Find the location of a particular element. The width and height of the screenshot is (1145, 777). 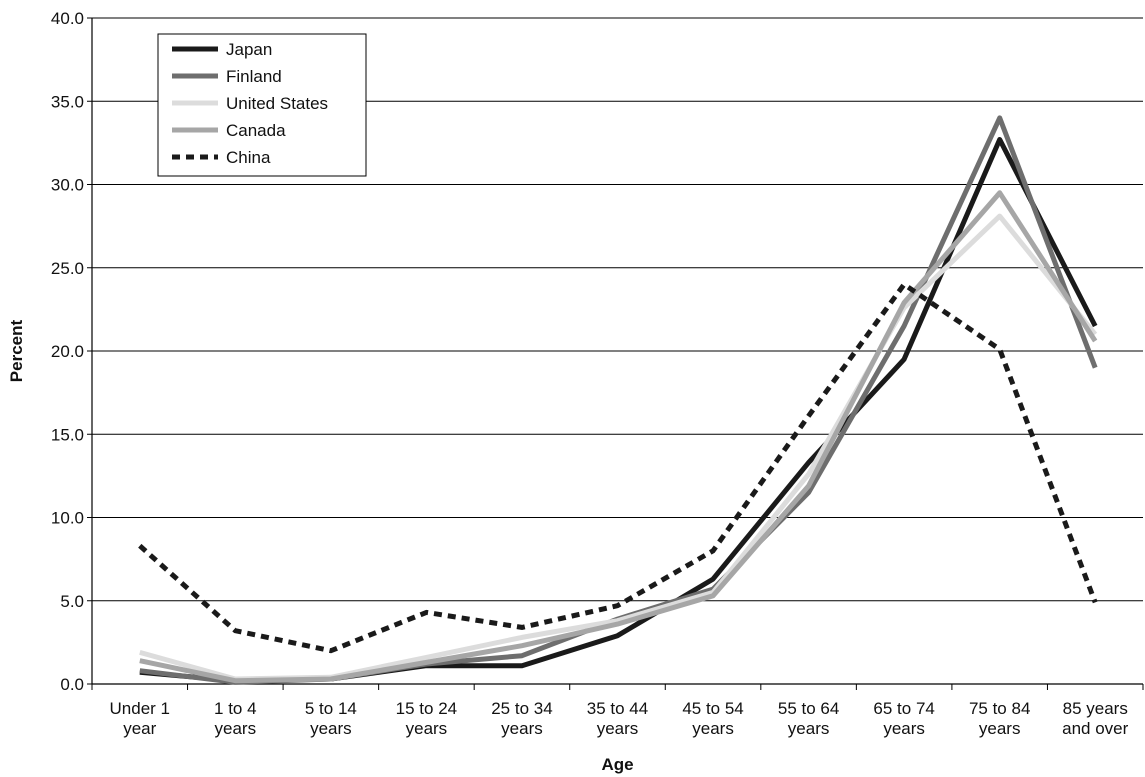

y-axis-title: Percent is located at coordinates (16, 350).